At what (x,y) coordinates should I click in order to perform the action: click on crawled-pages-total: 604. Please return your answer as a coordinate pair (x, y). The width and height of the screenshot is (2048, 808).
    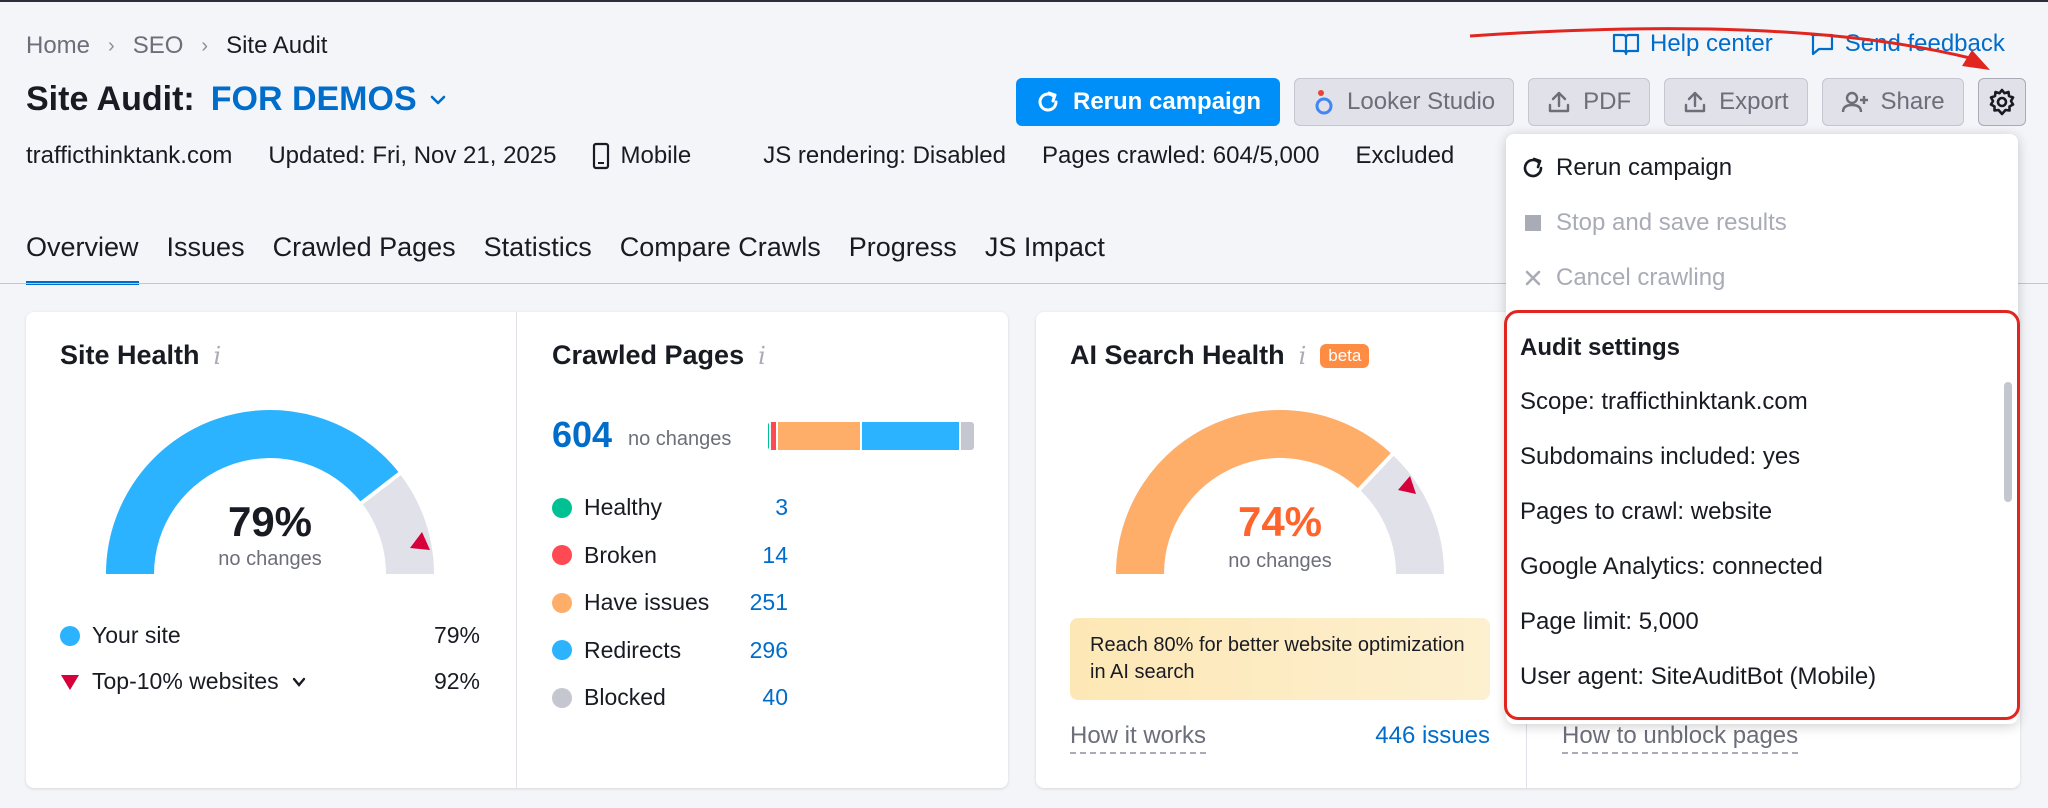
    Looking at the image, I should click on (582, 434).